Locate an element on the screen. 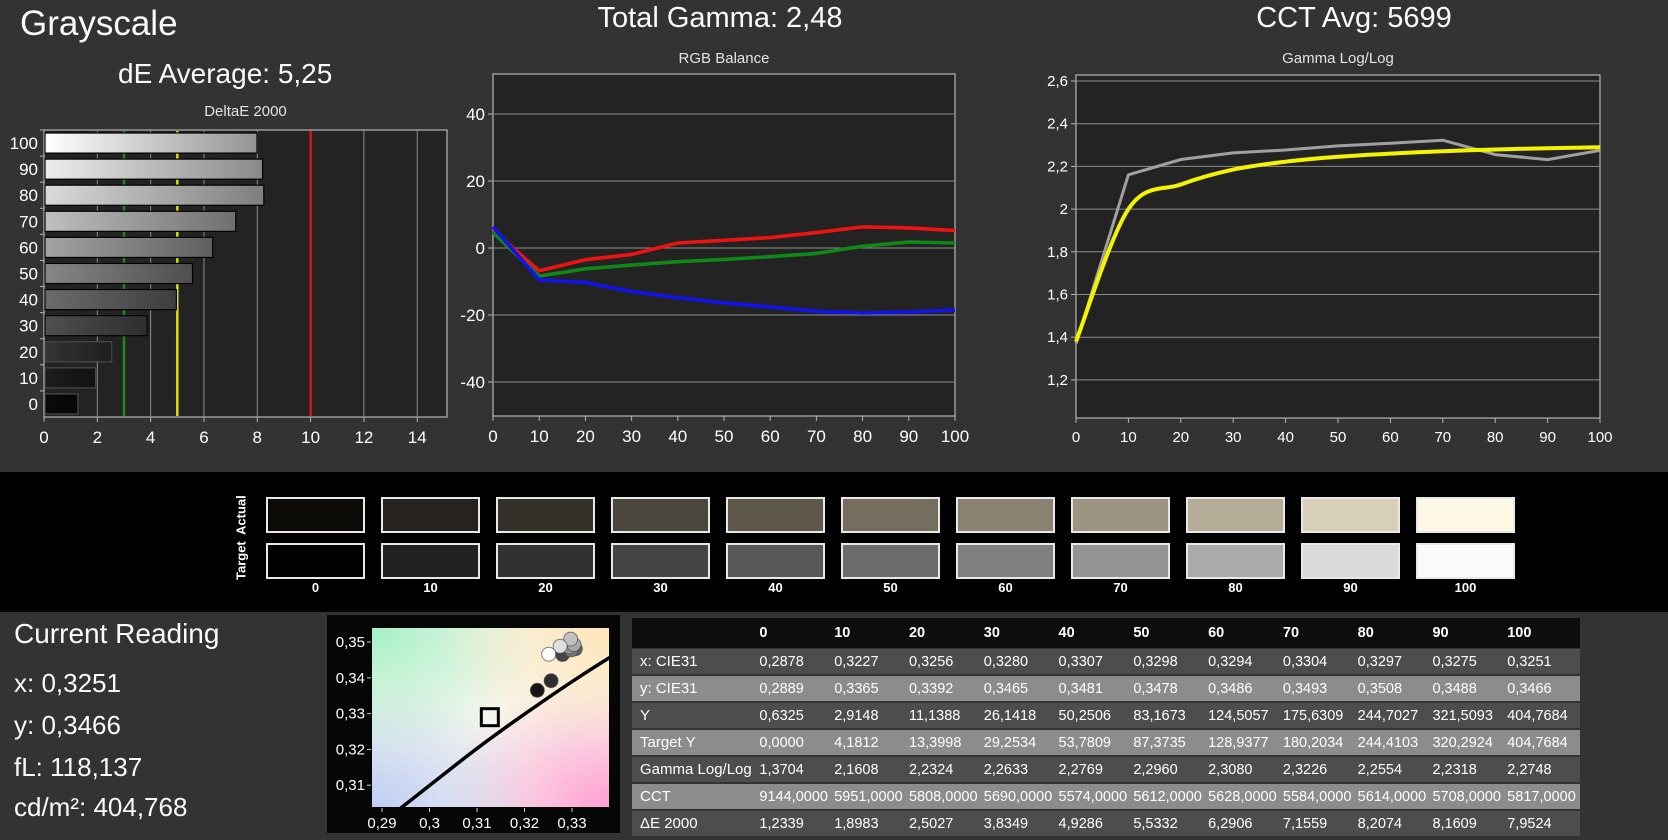 The image size is (1668, 840). table-cell: 0,3294 is located at coordinates (1230, 661).